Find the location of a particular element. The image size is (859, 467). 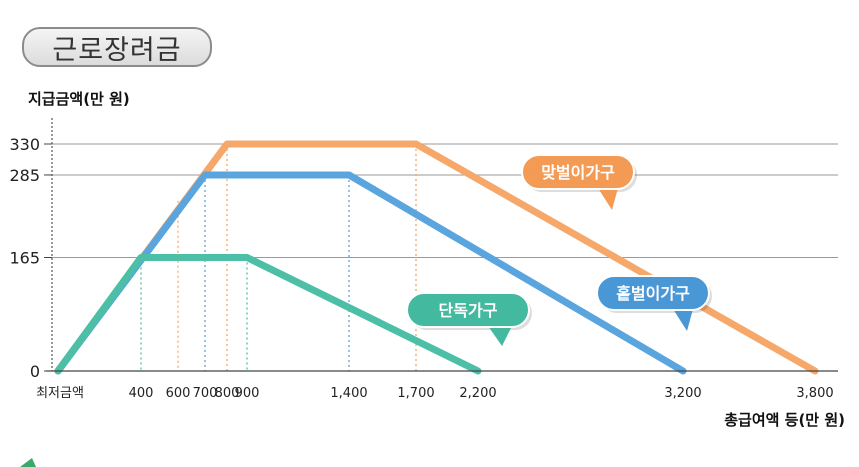

y-axis-label: 지급금액(만 원) is located at coordinates (79, 99).